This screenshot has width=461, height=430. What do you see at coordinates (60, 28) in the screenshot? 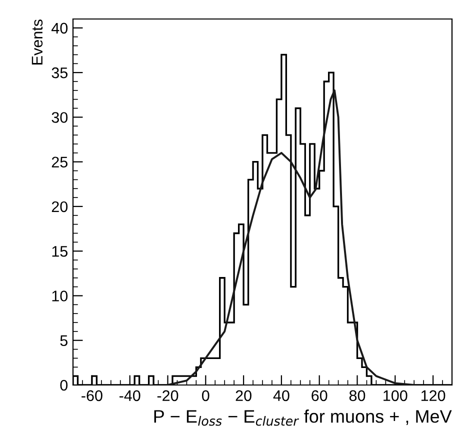
I see `y-tick-label: 40` at bounding box center [60, 28].